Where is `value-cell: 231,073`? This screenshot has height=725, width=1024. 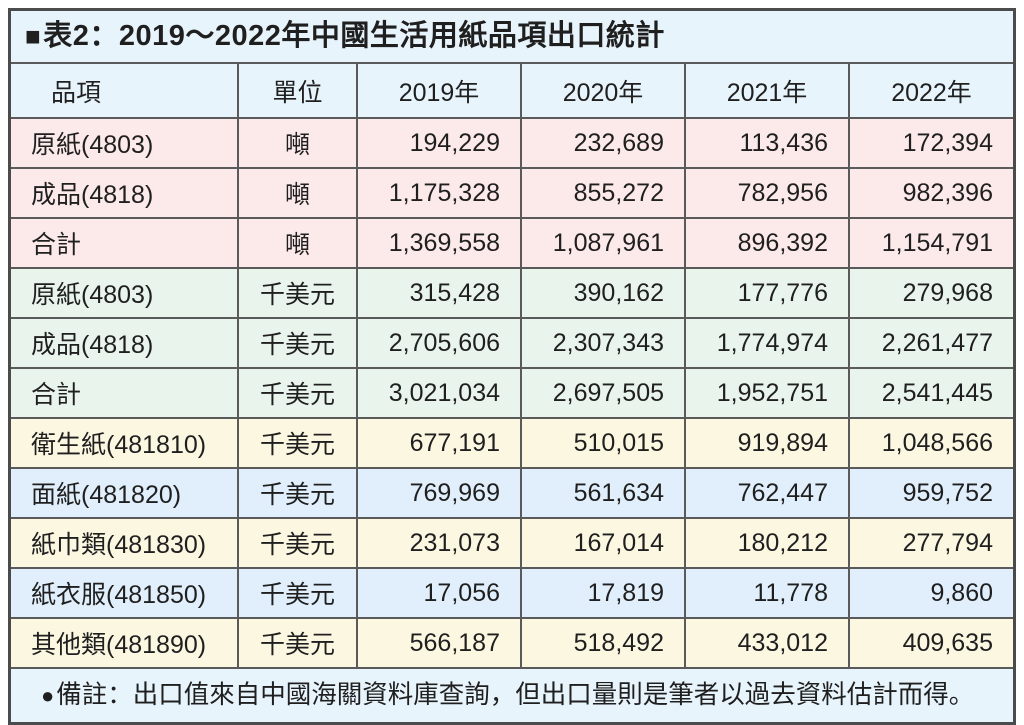
value-cell: 231,073 is located at coordinates (439, 543).